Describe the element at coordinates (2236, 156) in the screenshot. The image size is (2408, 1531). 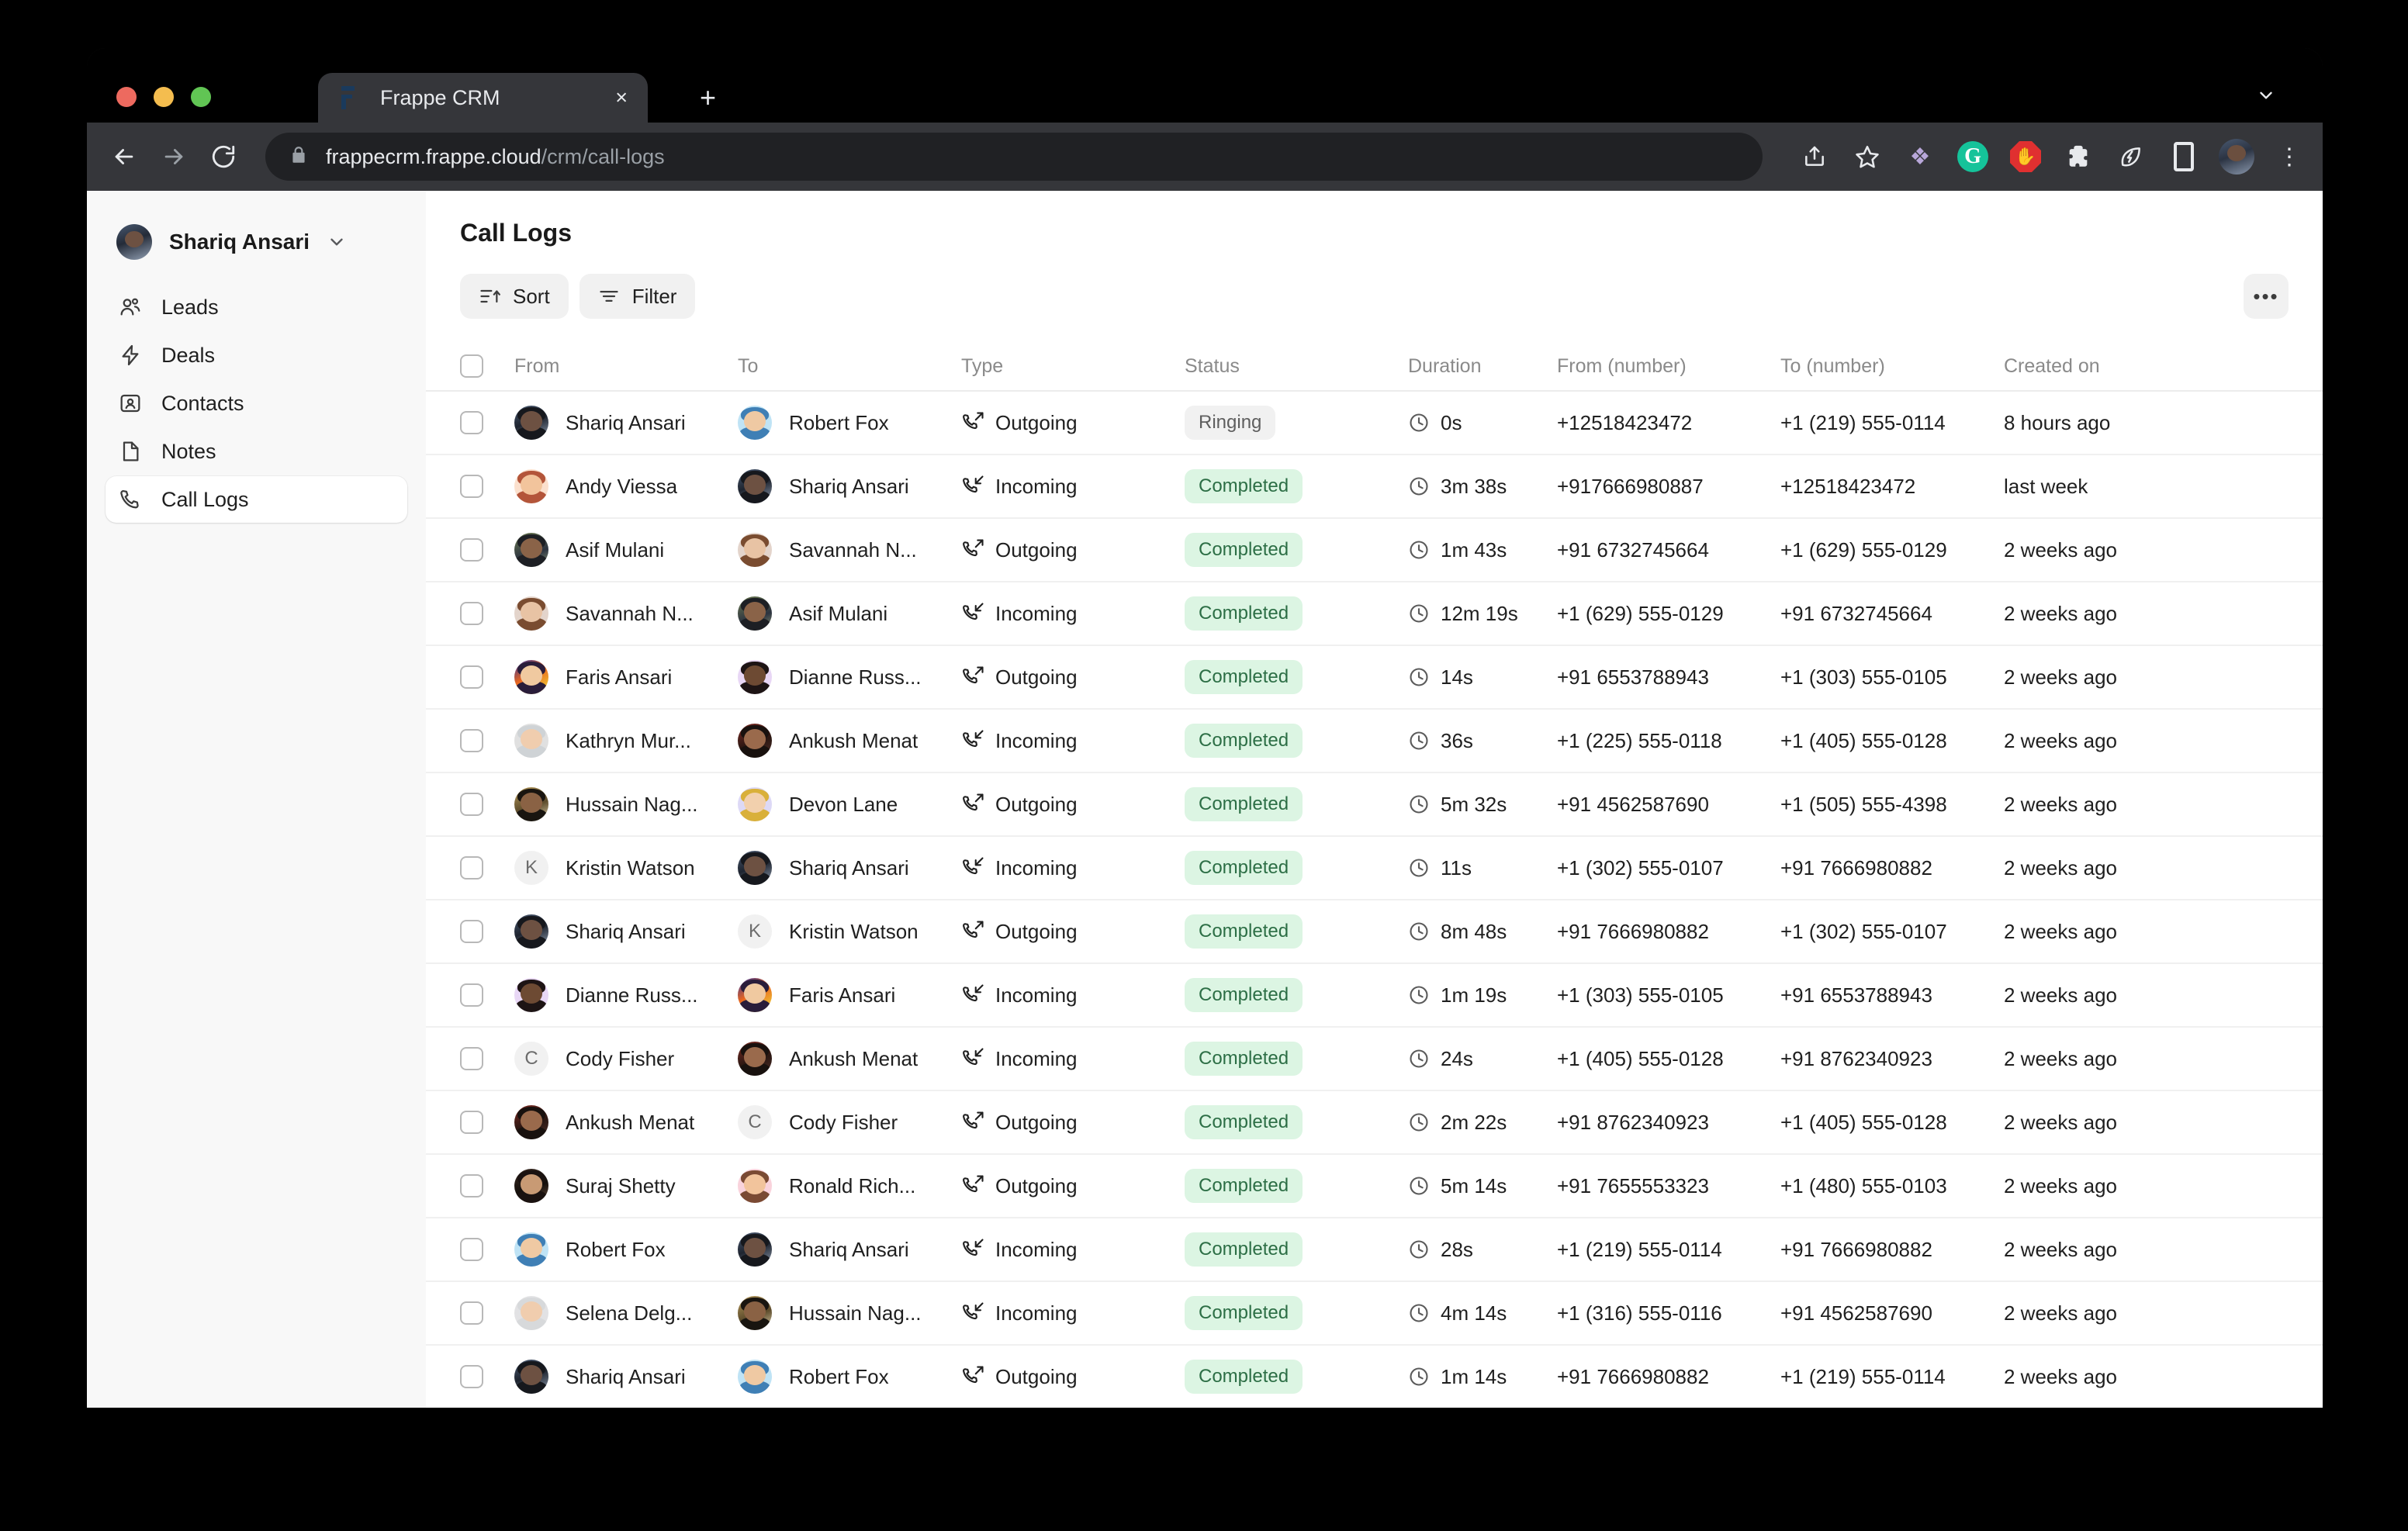
I see `profile-avatar` at that location.